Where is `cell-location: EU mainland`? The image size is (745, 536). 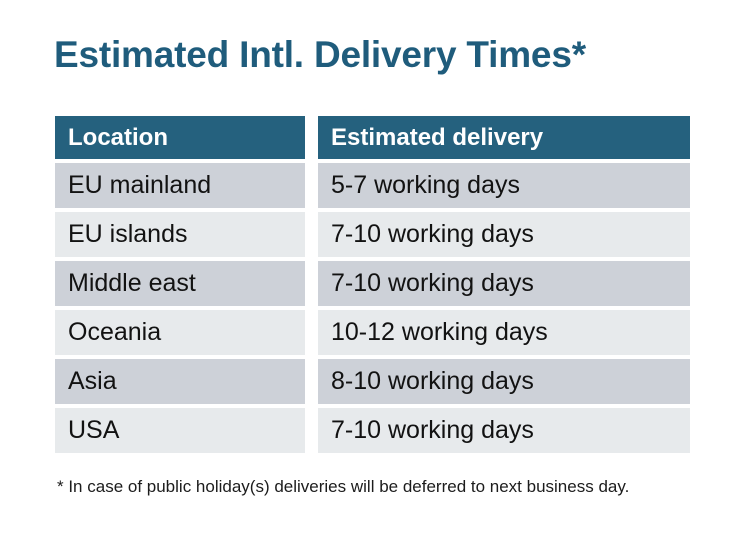
cell-location: EU mainland is located at coordinates (180, 185).